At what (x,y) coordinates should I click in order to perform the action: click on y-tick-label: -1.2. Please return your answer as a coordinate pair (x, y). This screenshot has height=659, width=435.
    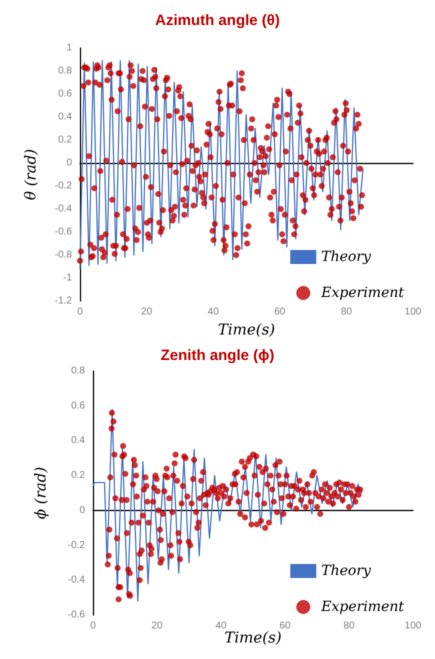
    Looking at the image, I should click on (63, 301).